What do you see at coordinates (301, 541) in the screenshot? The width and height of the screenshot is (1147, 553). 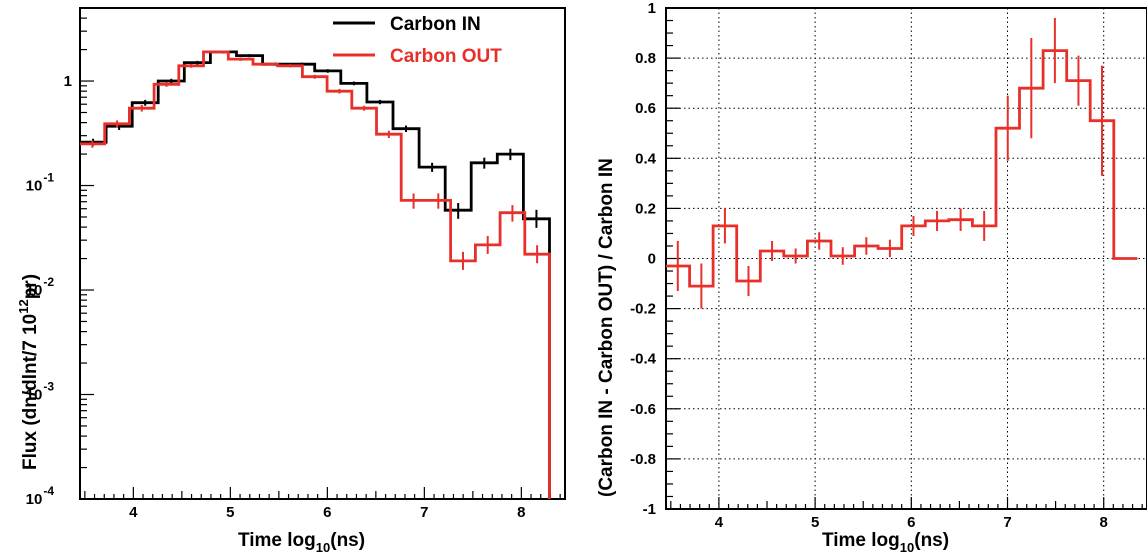 I see `left-x-axis-label: Time log10(ns)` at bounding box center [301, 541].